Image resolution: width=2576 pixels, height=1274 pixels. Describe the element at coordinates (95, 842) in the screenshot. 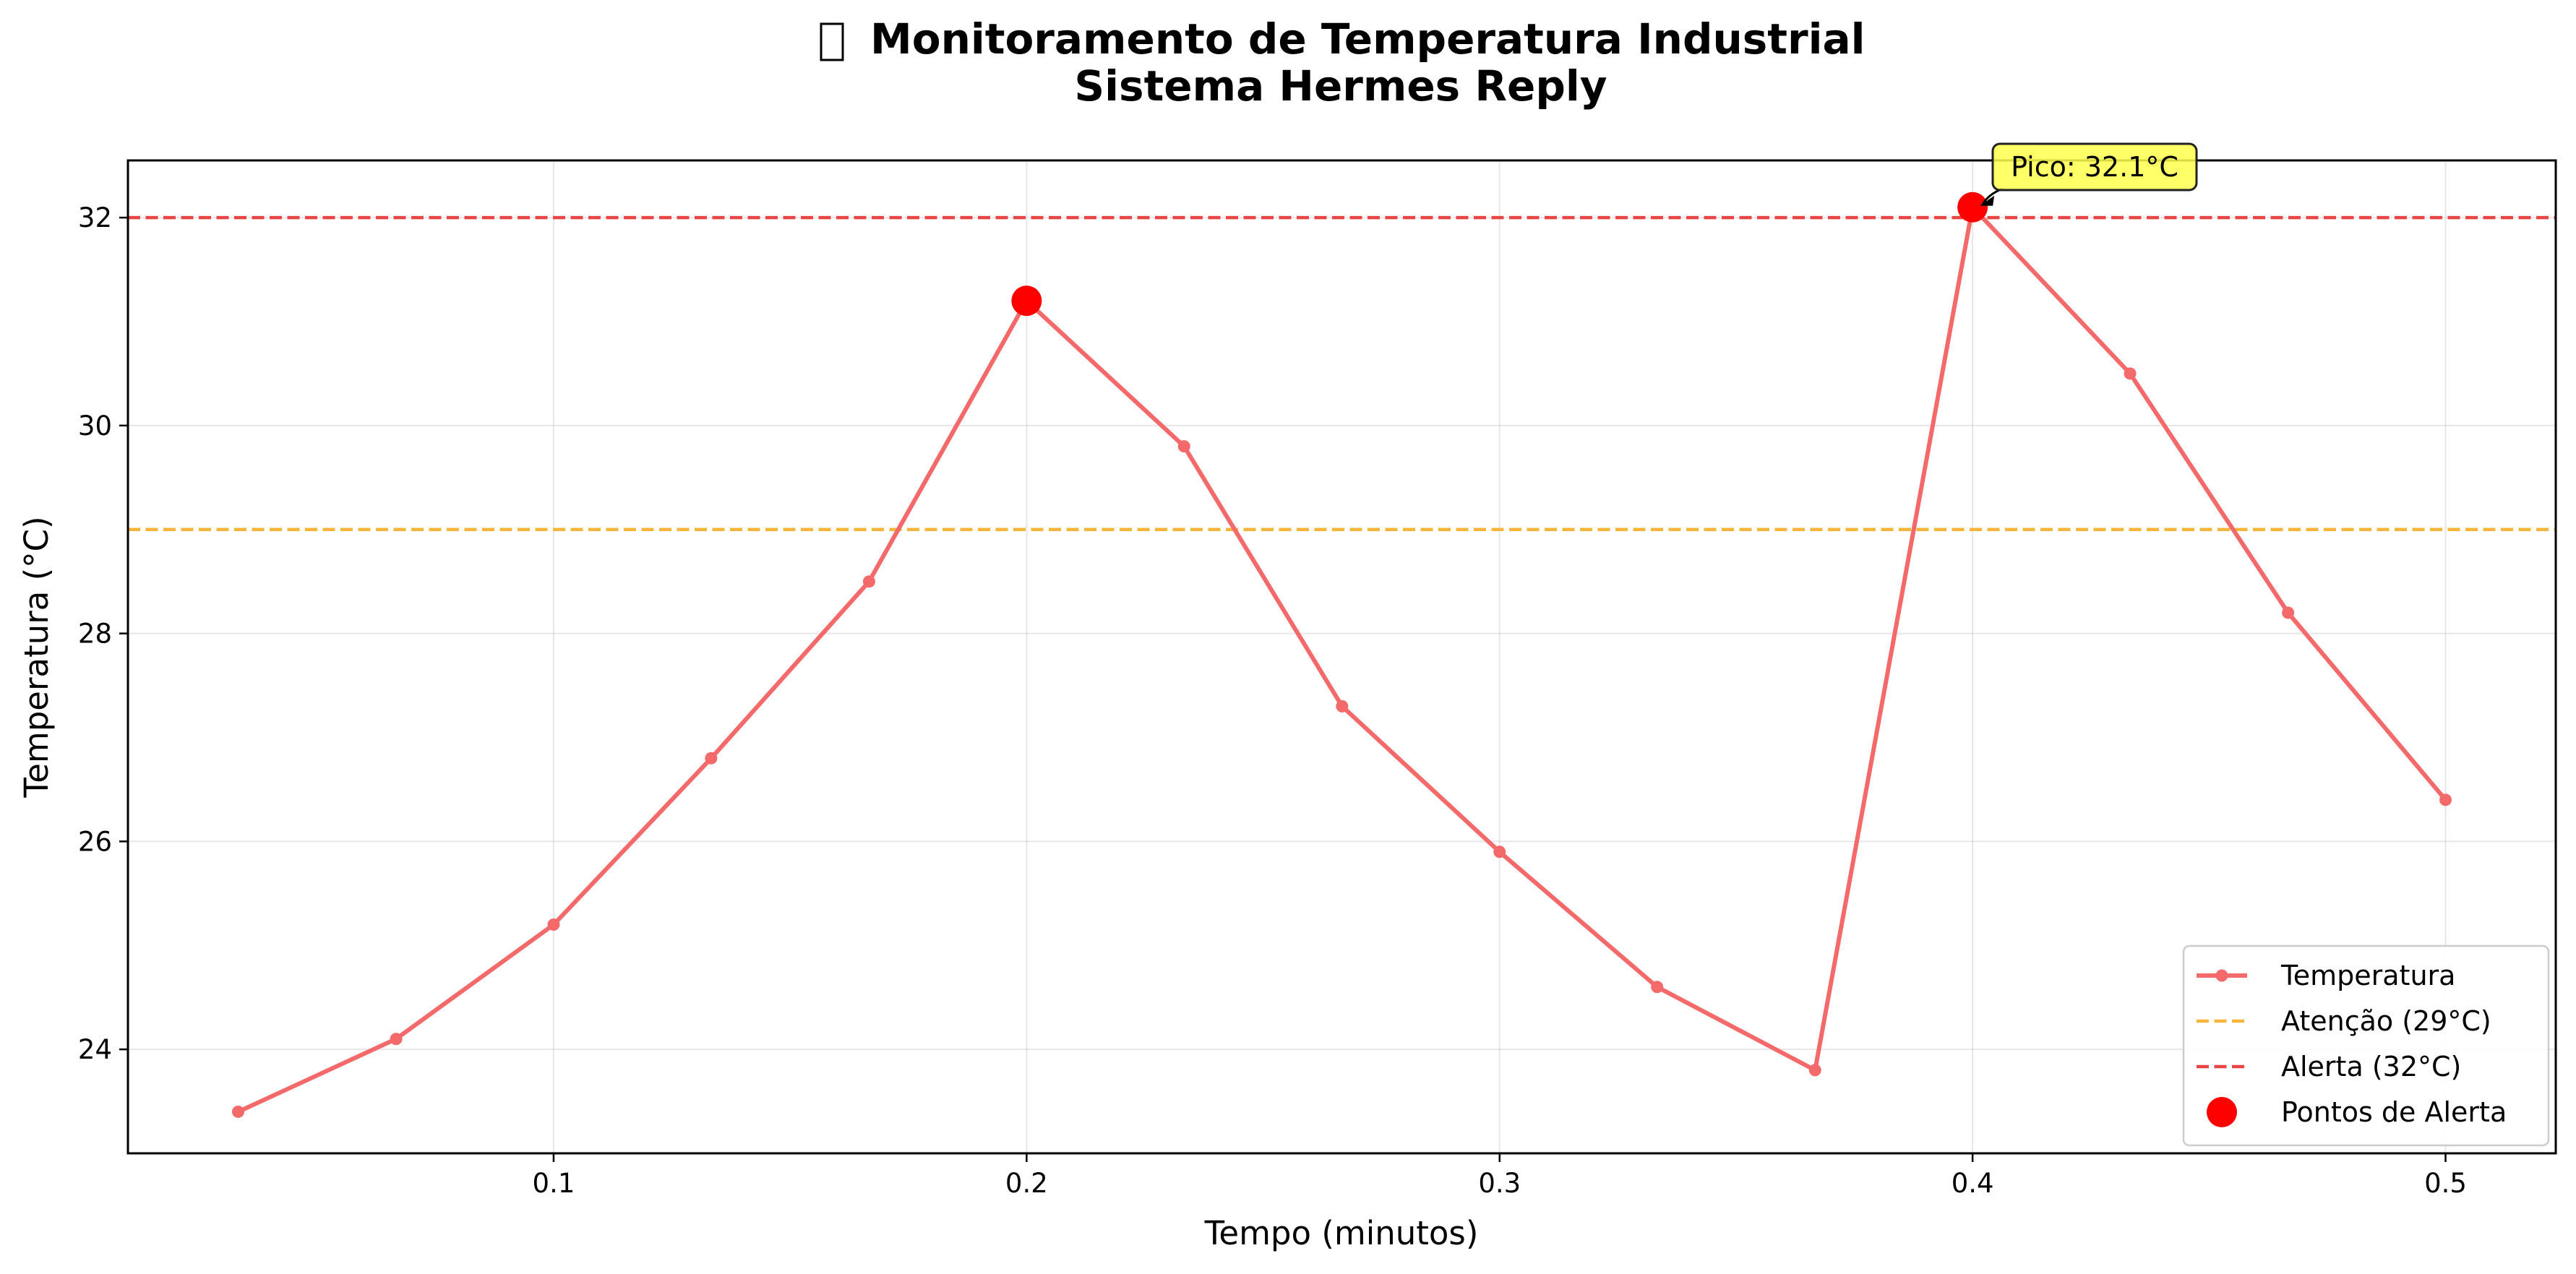

I see `y-tick-label: 26` at that location.